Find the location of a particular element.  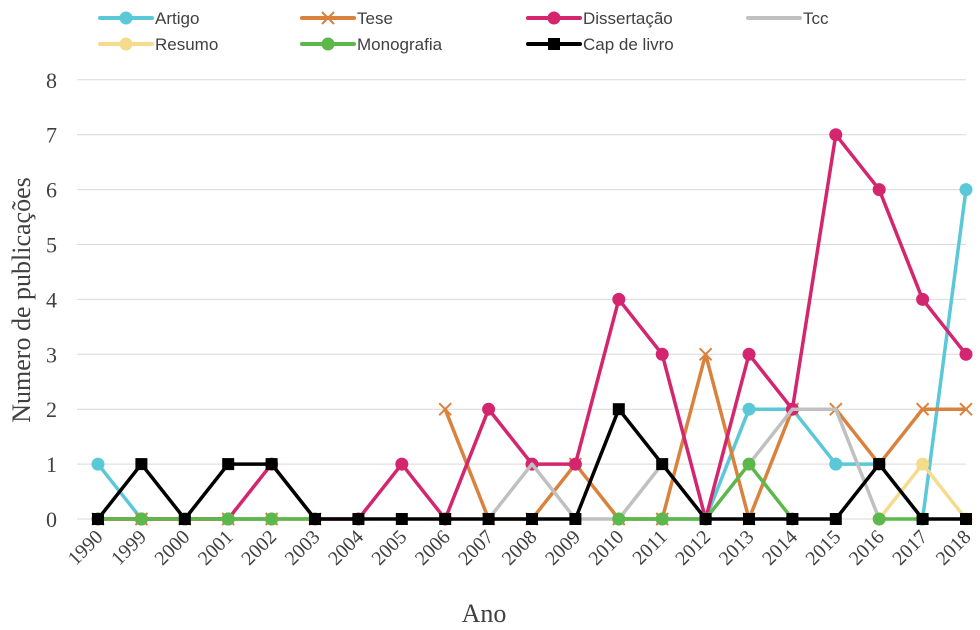

x-tick-label: 2004 is located at coordinates (346, 548).